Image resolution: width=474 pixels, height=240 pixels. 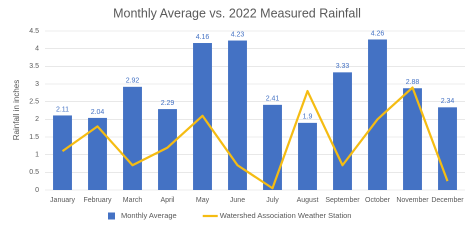 What do you see at coordinates (447, 200) in the screenshot?
I see `x-tick-label: December` at bounding box center [447, 200].